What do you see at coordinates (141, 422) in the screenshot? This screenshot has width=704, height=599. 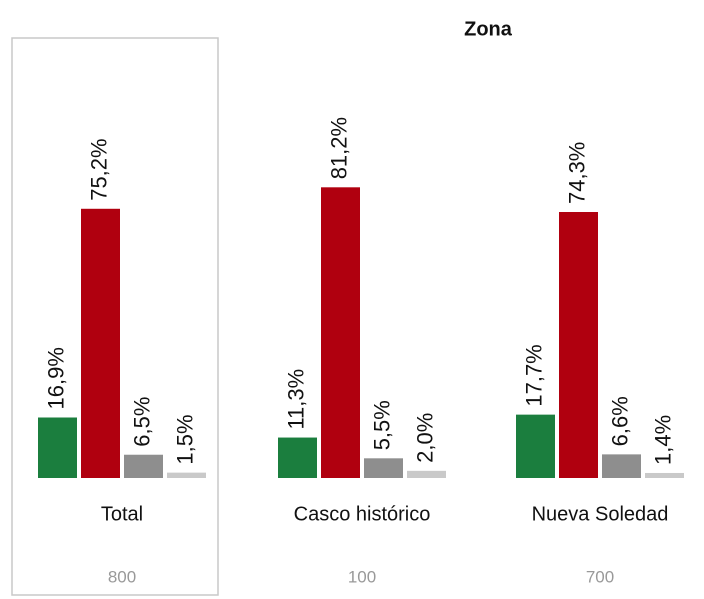 I see `data-label: 6,5%` at bounding box center [141, 422].